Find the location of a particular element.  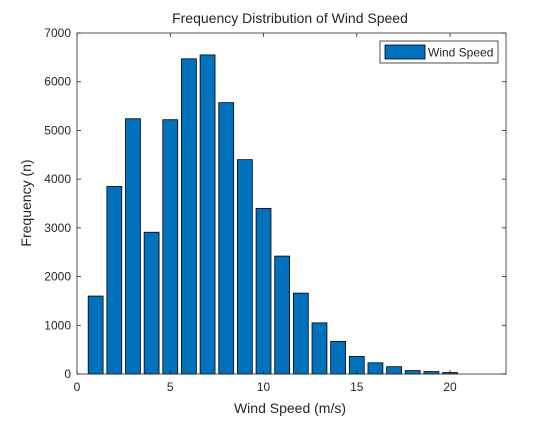

y-axis-title: Frequency (n) is located at coordinates (26, 202).